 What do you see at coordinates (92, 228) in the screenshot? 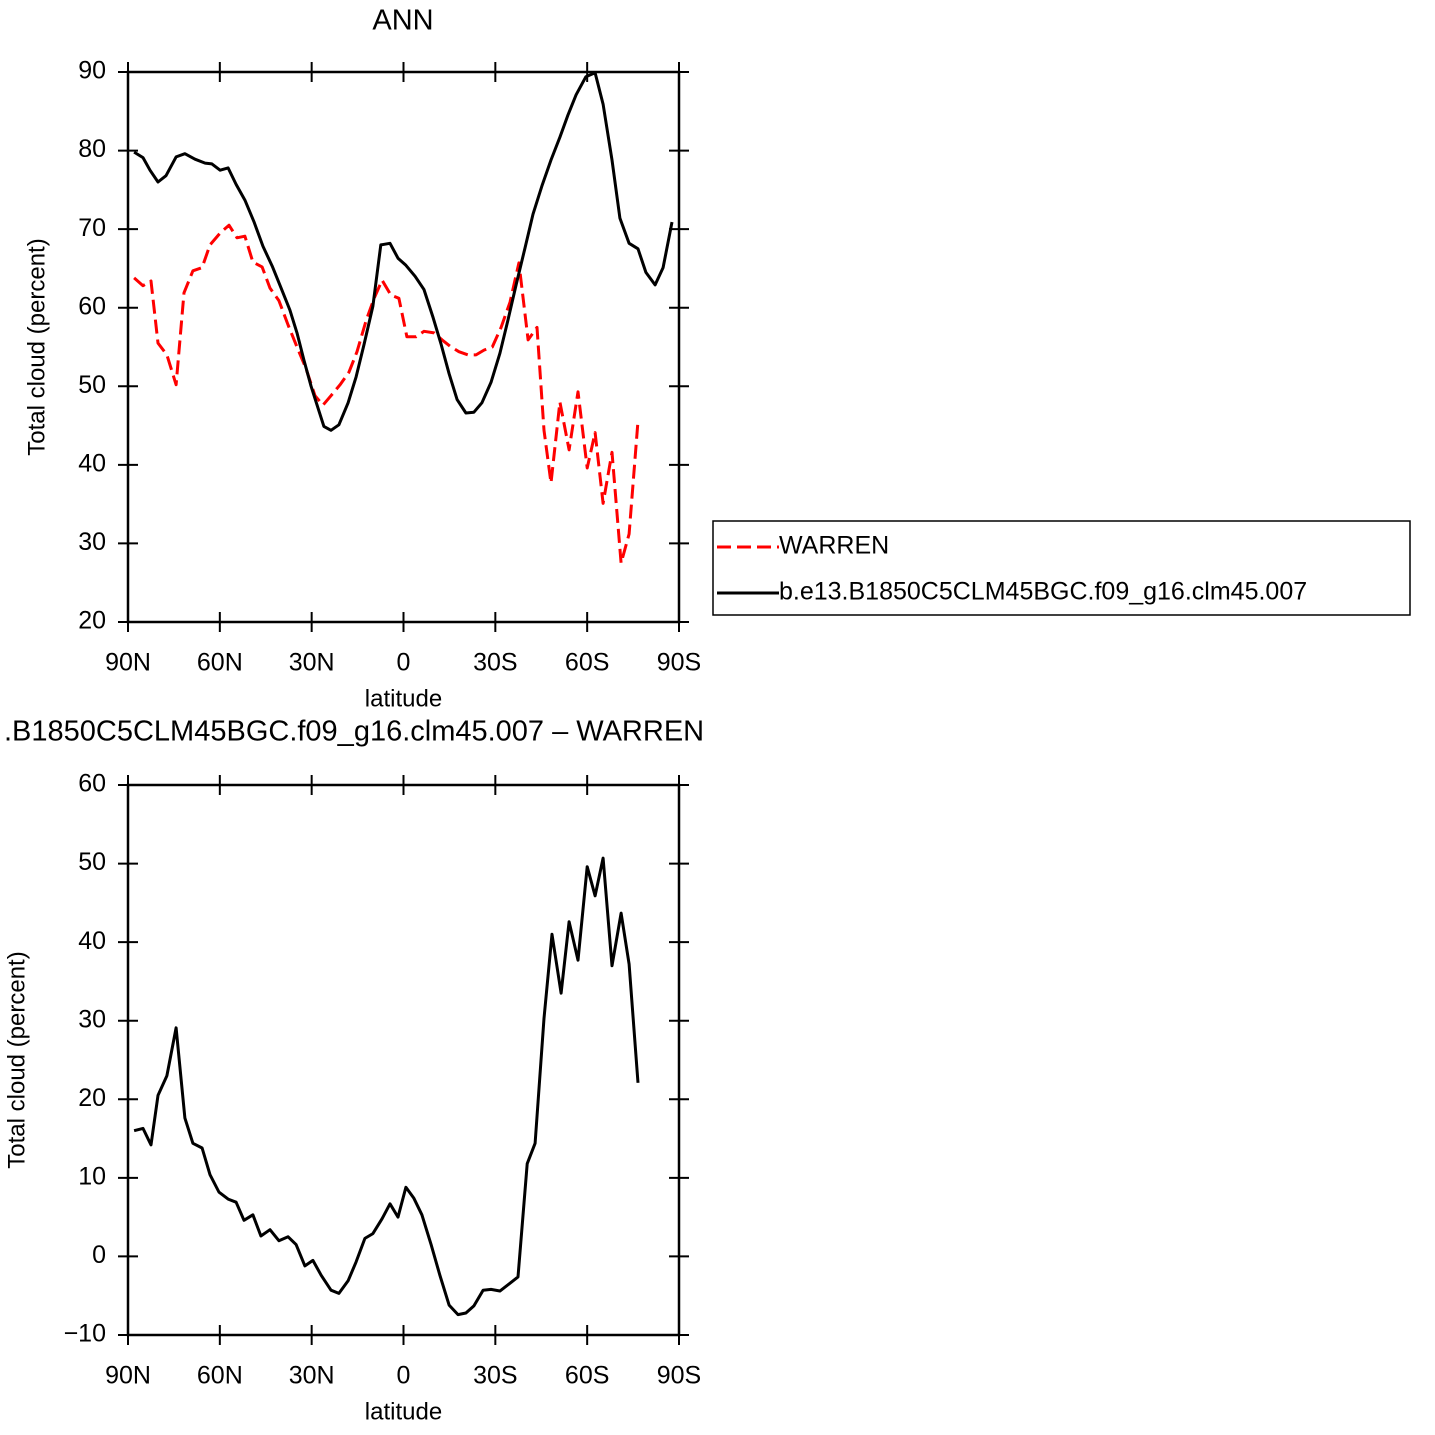
I see `y-tick-label: 70` at bounding box center [92, 228].